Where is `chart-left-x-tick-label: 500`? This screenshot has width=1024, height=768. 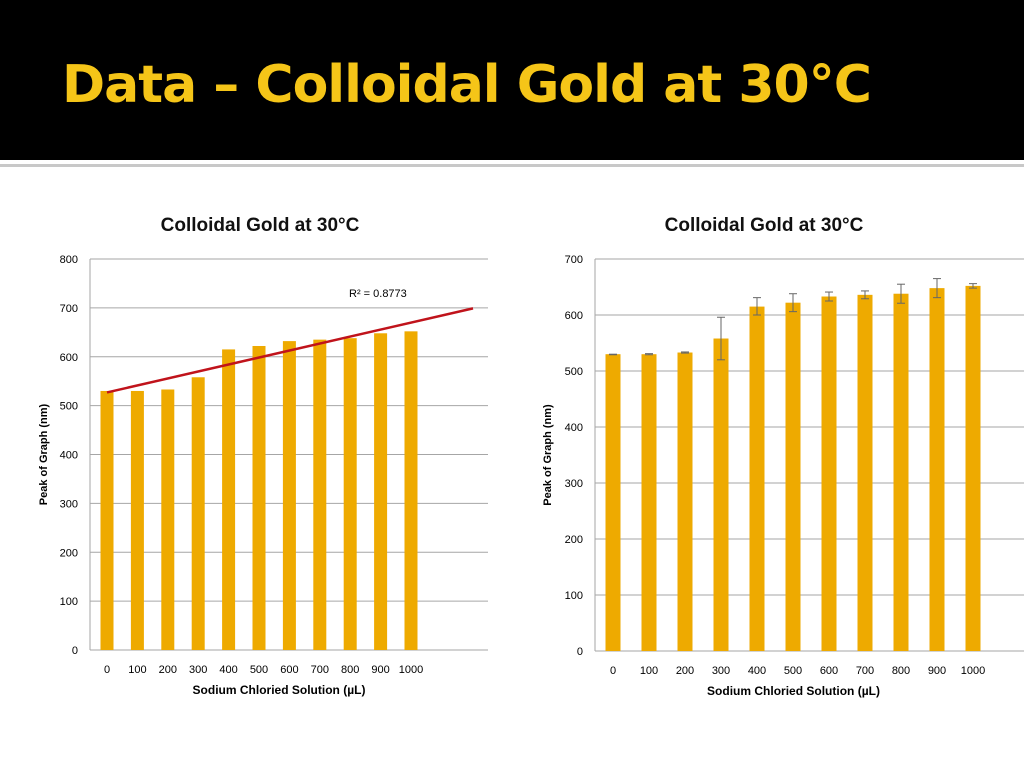 chart-left-x-tick-label: 500 is located at coordinates (259, 670).